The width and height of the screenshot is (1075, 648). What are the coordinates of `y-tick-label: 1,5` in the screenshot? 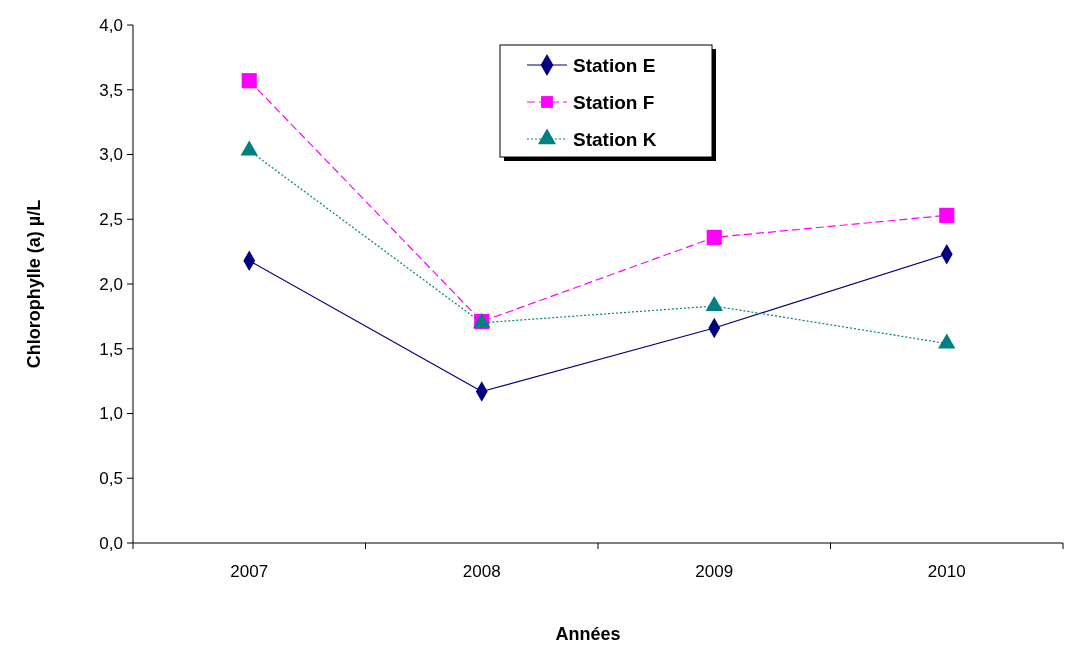 It's located at (111, 349).